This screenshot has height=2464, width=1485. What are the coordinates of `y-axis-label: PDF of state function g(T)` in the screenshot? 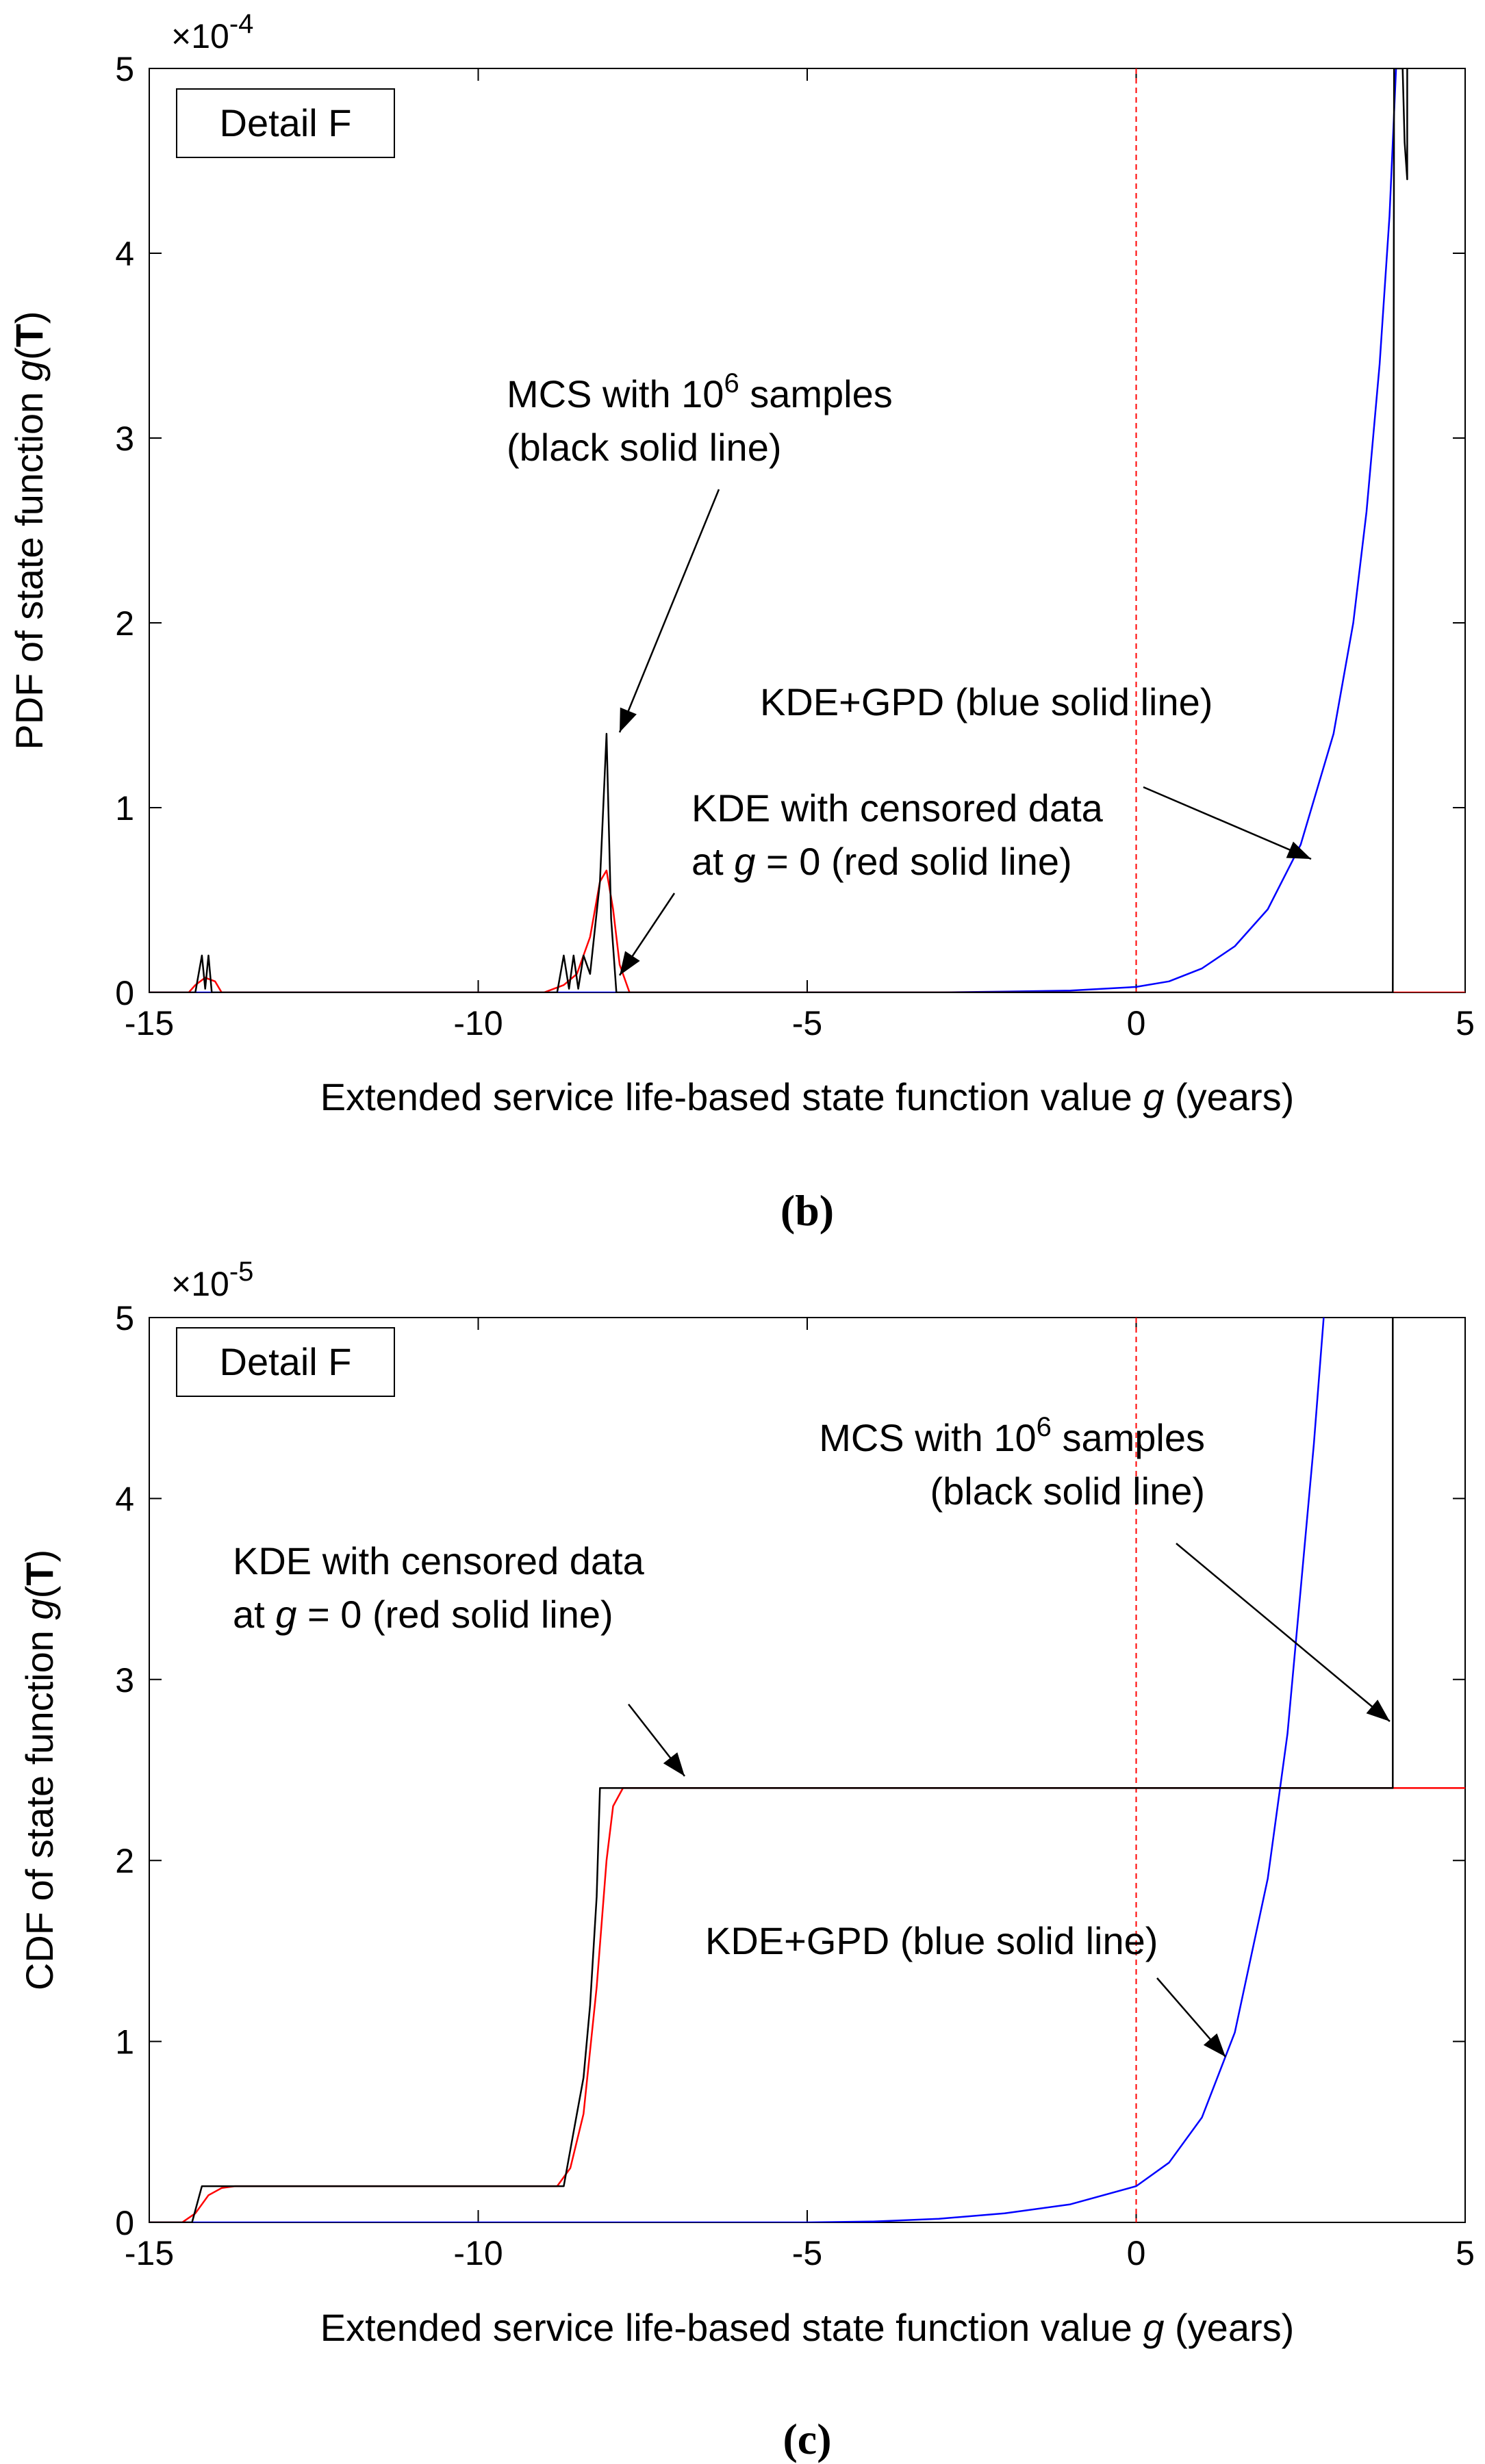 It's located at (30, 530).